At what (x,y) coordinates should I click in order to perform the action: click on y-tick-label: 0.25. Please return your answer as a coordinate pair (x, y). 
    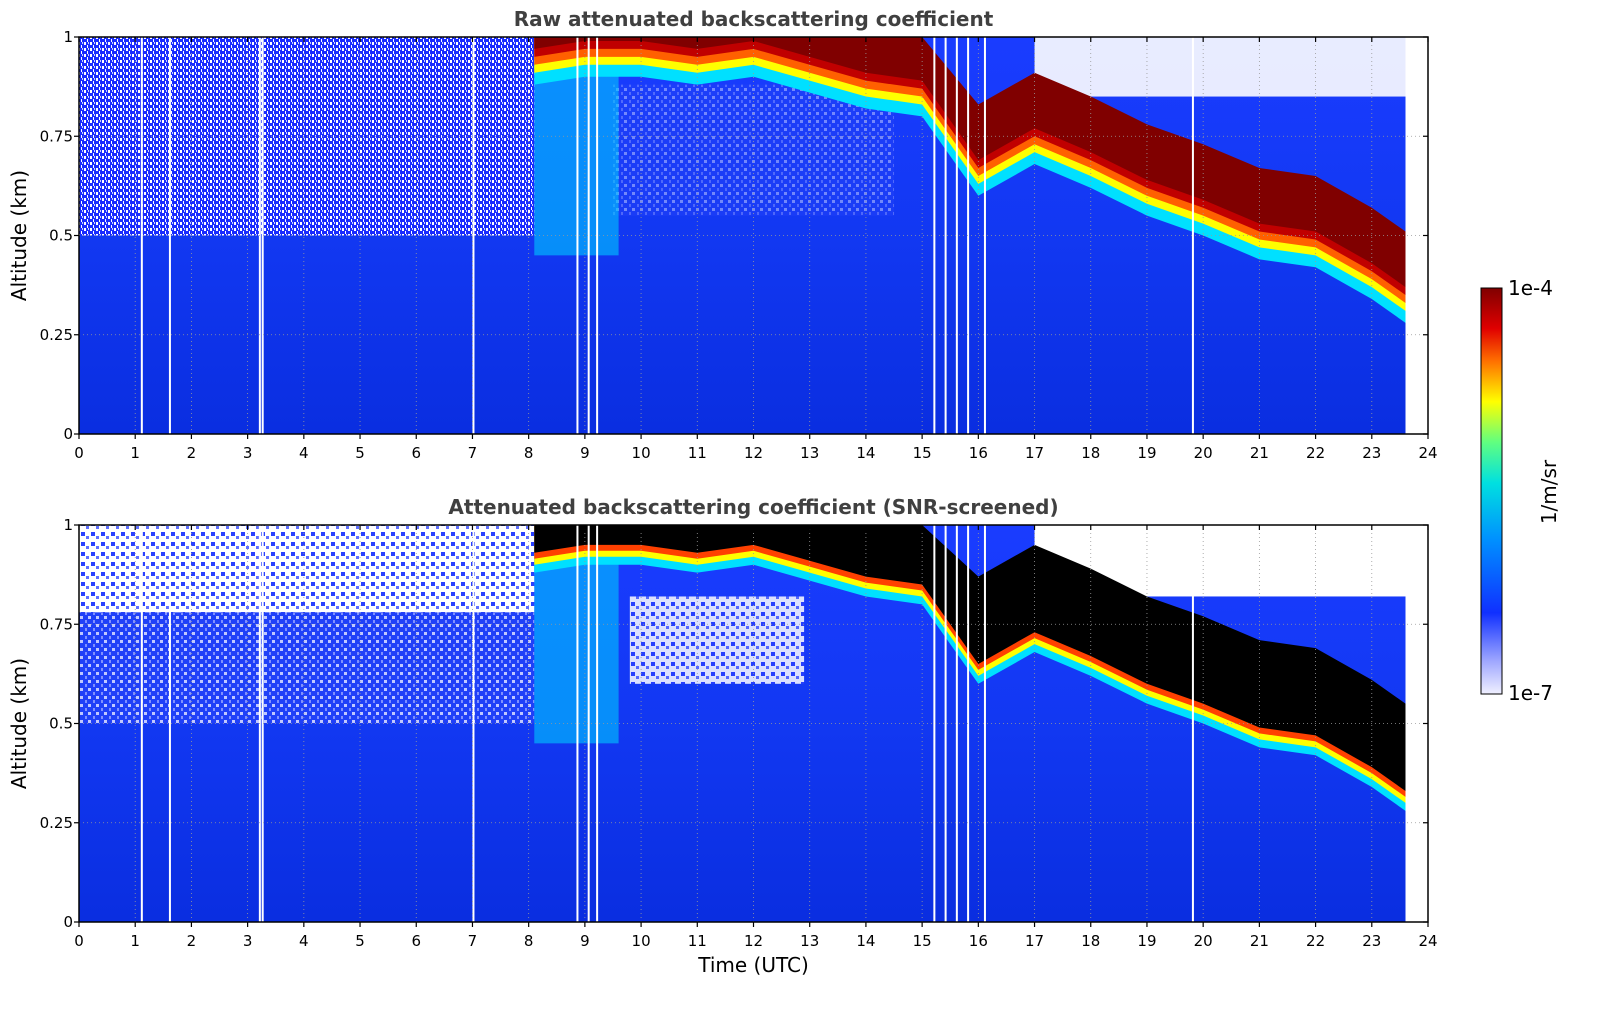
    Looking at the image, I should click on (56, 823).